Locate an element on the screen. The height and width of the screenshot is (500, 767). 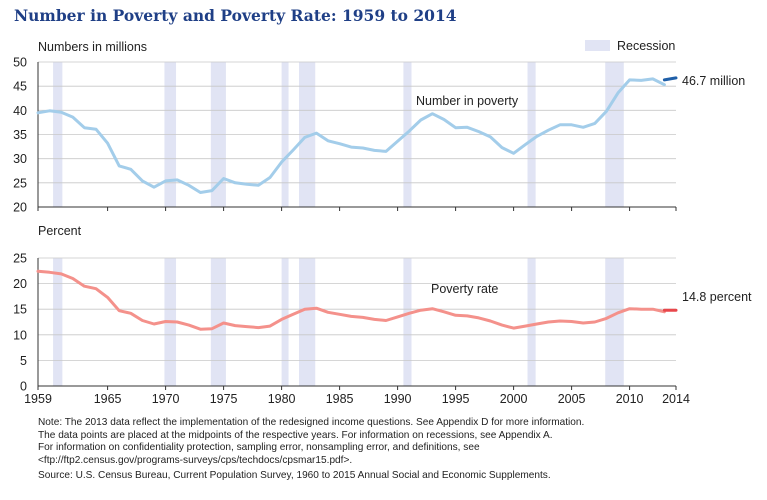
x-tick-label: 1980 is located at coordinates (282, 399).